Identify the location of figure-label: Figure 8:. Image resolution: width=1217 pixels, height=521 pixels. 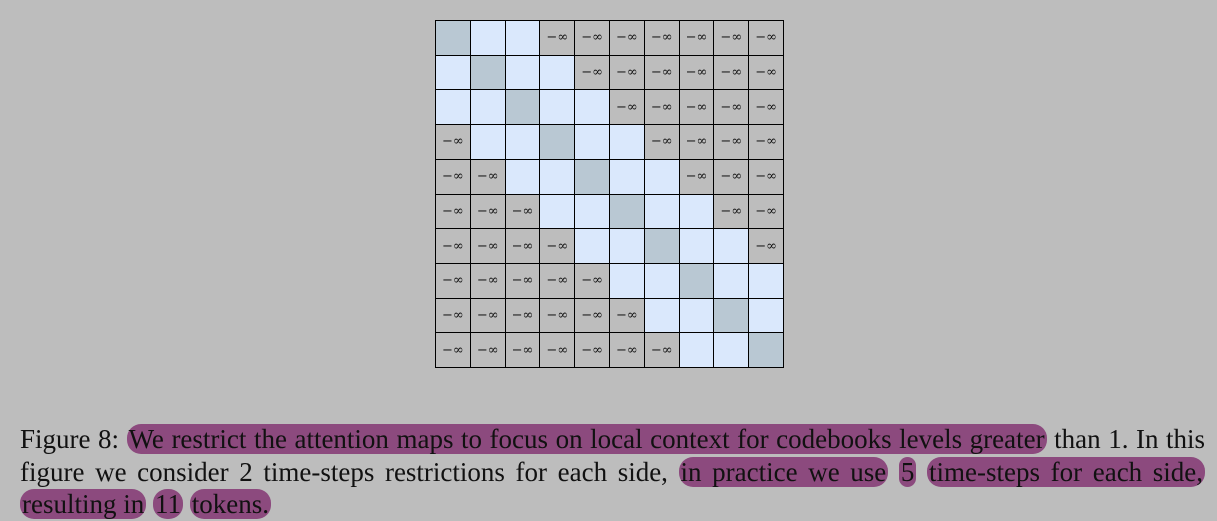
(70, 439).